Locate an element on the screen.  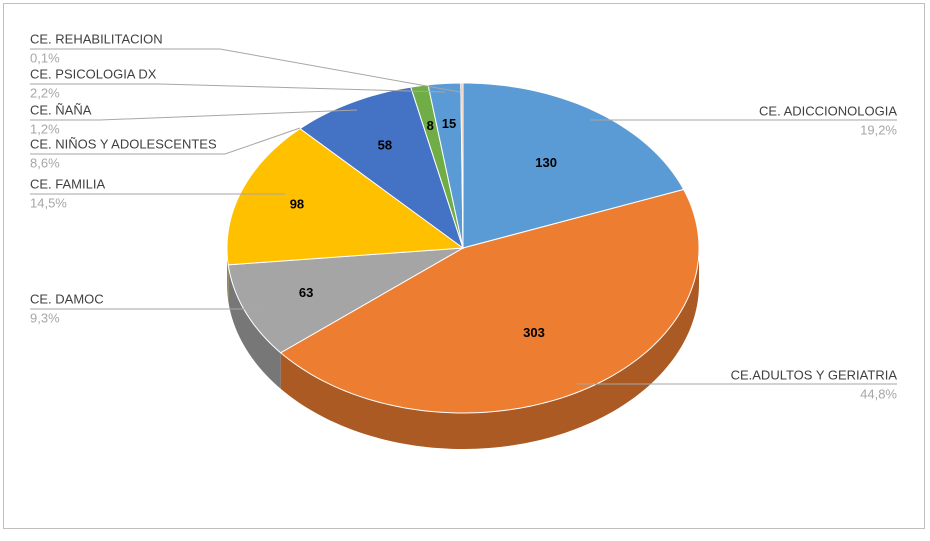
percent-label: 8,6% is located at coordinates (45, 162).